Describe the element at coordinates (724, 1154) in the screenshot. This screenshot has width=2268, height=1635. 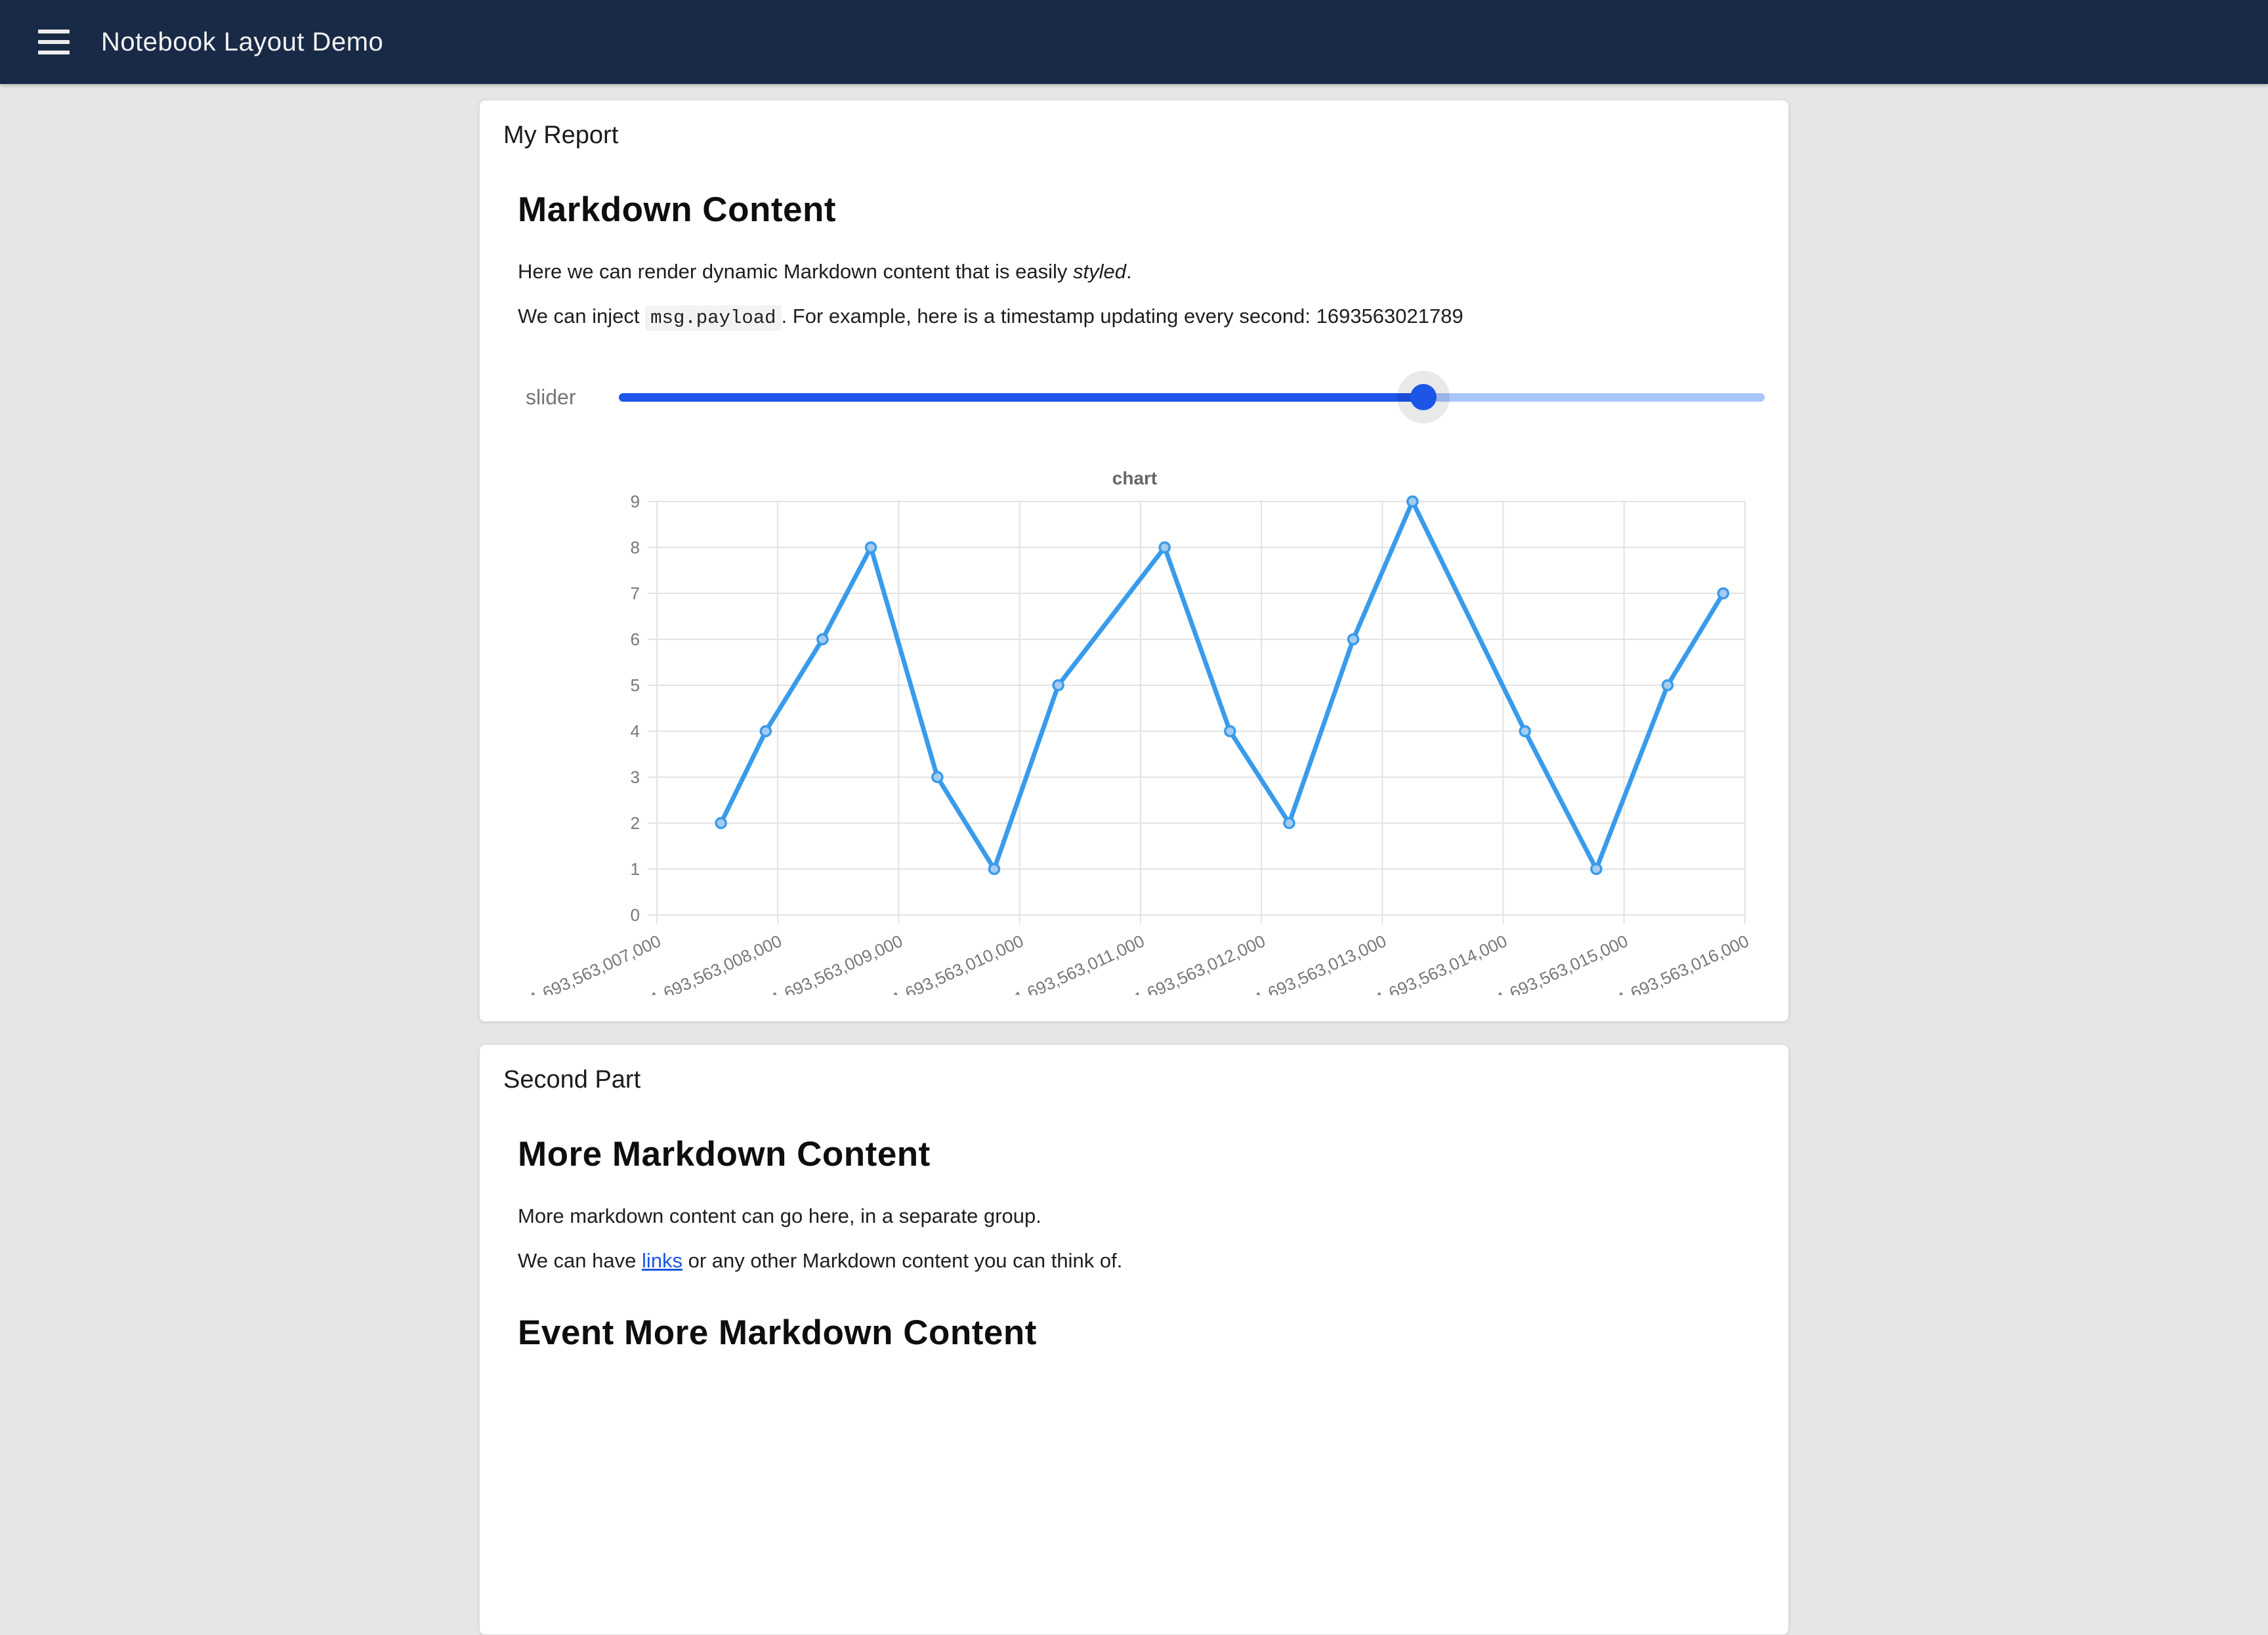
I see `markdown-heading: More Markdown Content` at that location.